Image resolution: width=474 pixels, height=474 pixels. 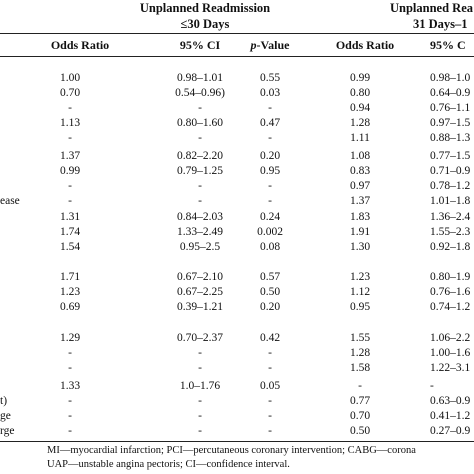 I want to click on odds-ratio-1y: 0.97, so click(x=360, y=186).